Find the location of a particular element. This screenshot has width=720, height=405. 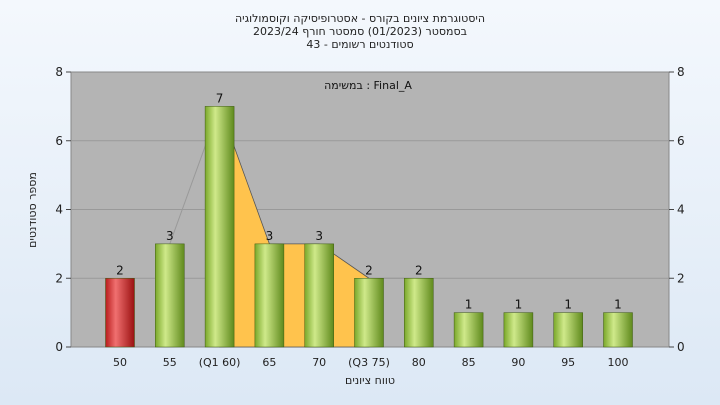

x-tick-label: 50 is located at coordinates (120, 362).